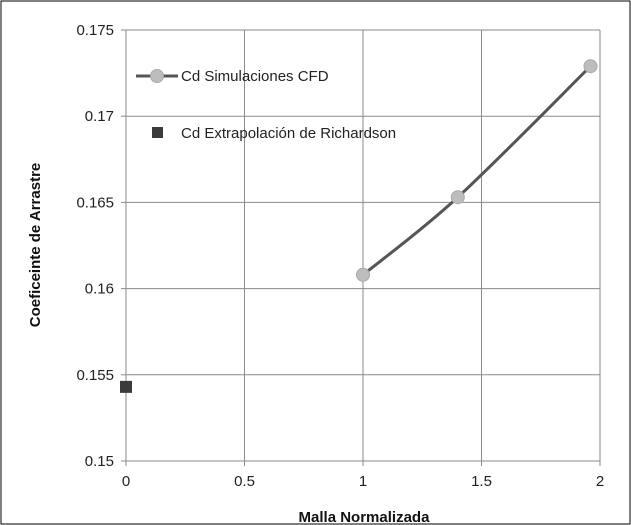 The height and width of the screenshot is (525, 631). What do you see at coordinates (244, 481) in the screenshot?
I see `x-tick-label: 0.5` at bounding box center [244, 481].